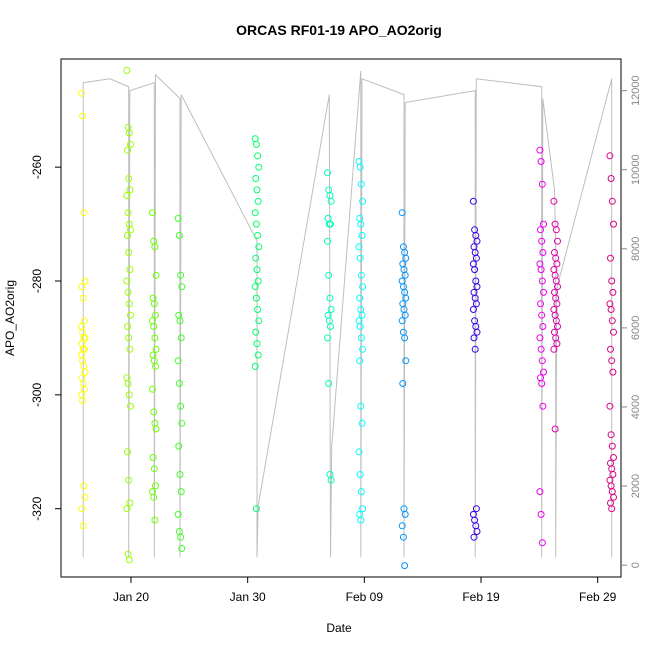  What do you see at coordinates (481, 597) in the screenshot?
I see `x-tick-label: Feb 19` at bounding box center [481, 597].